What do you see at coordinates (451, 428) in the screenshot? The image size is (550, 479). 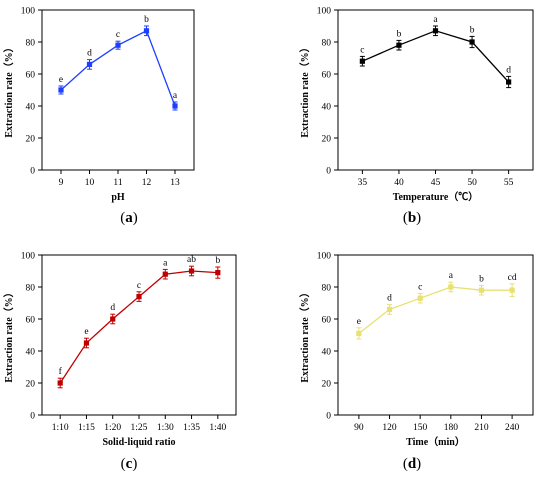 I see `x-tick-label: 180` at bounding box center [451, 428].